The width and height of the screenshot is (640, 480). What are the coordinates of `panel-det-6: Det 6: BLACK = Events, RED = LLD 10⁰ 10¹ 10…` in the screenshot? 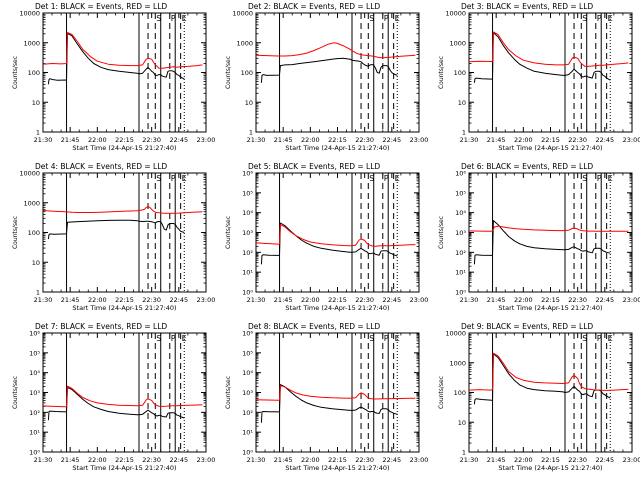 It's located at (539, 237).